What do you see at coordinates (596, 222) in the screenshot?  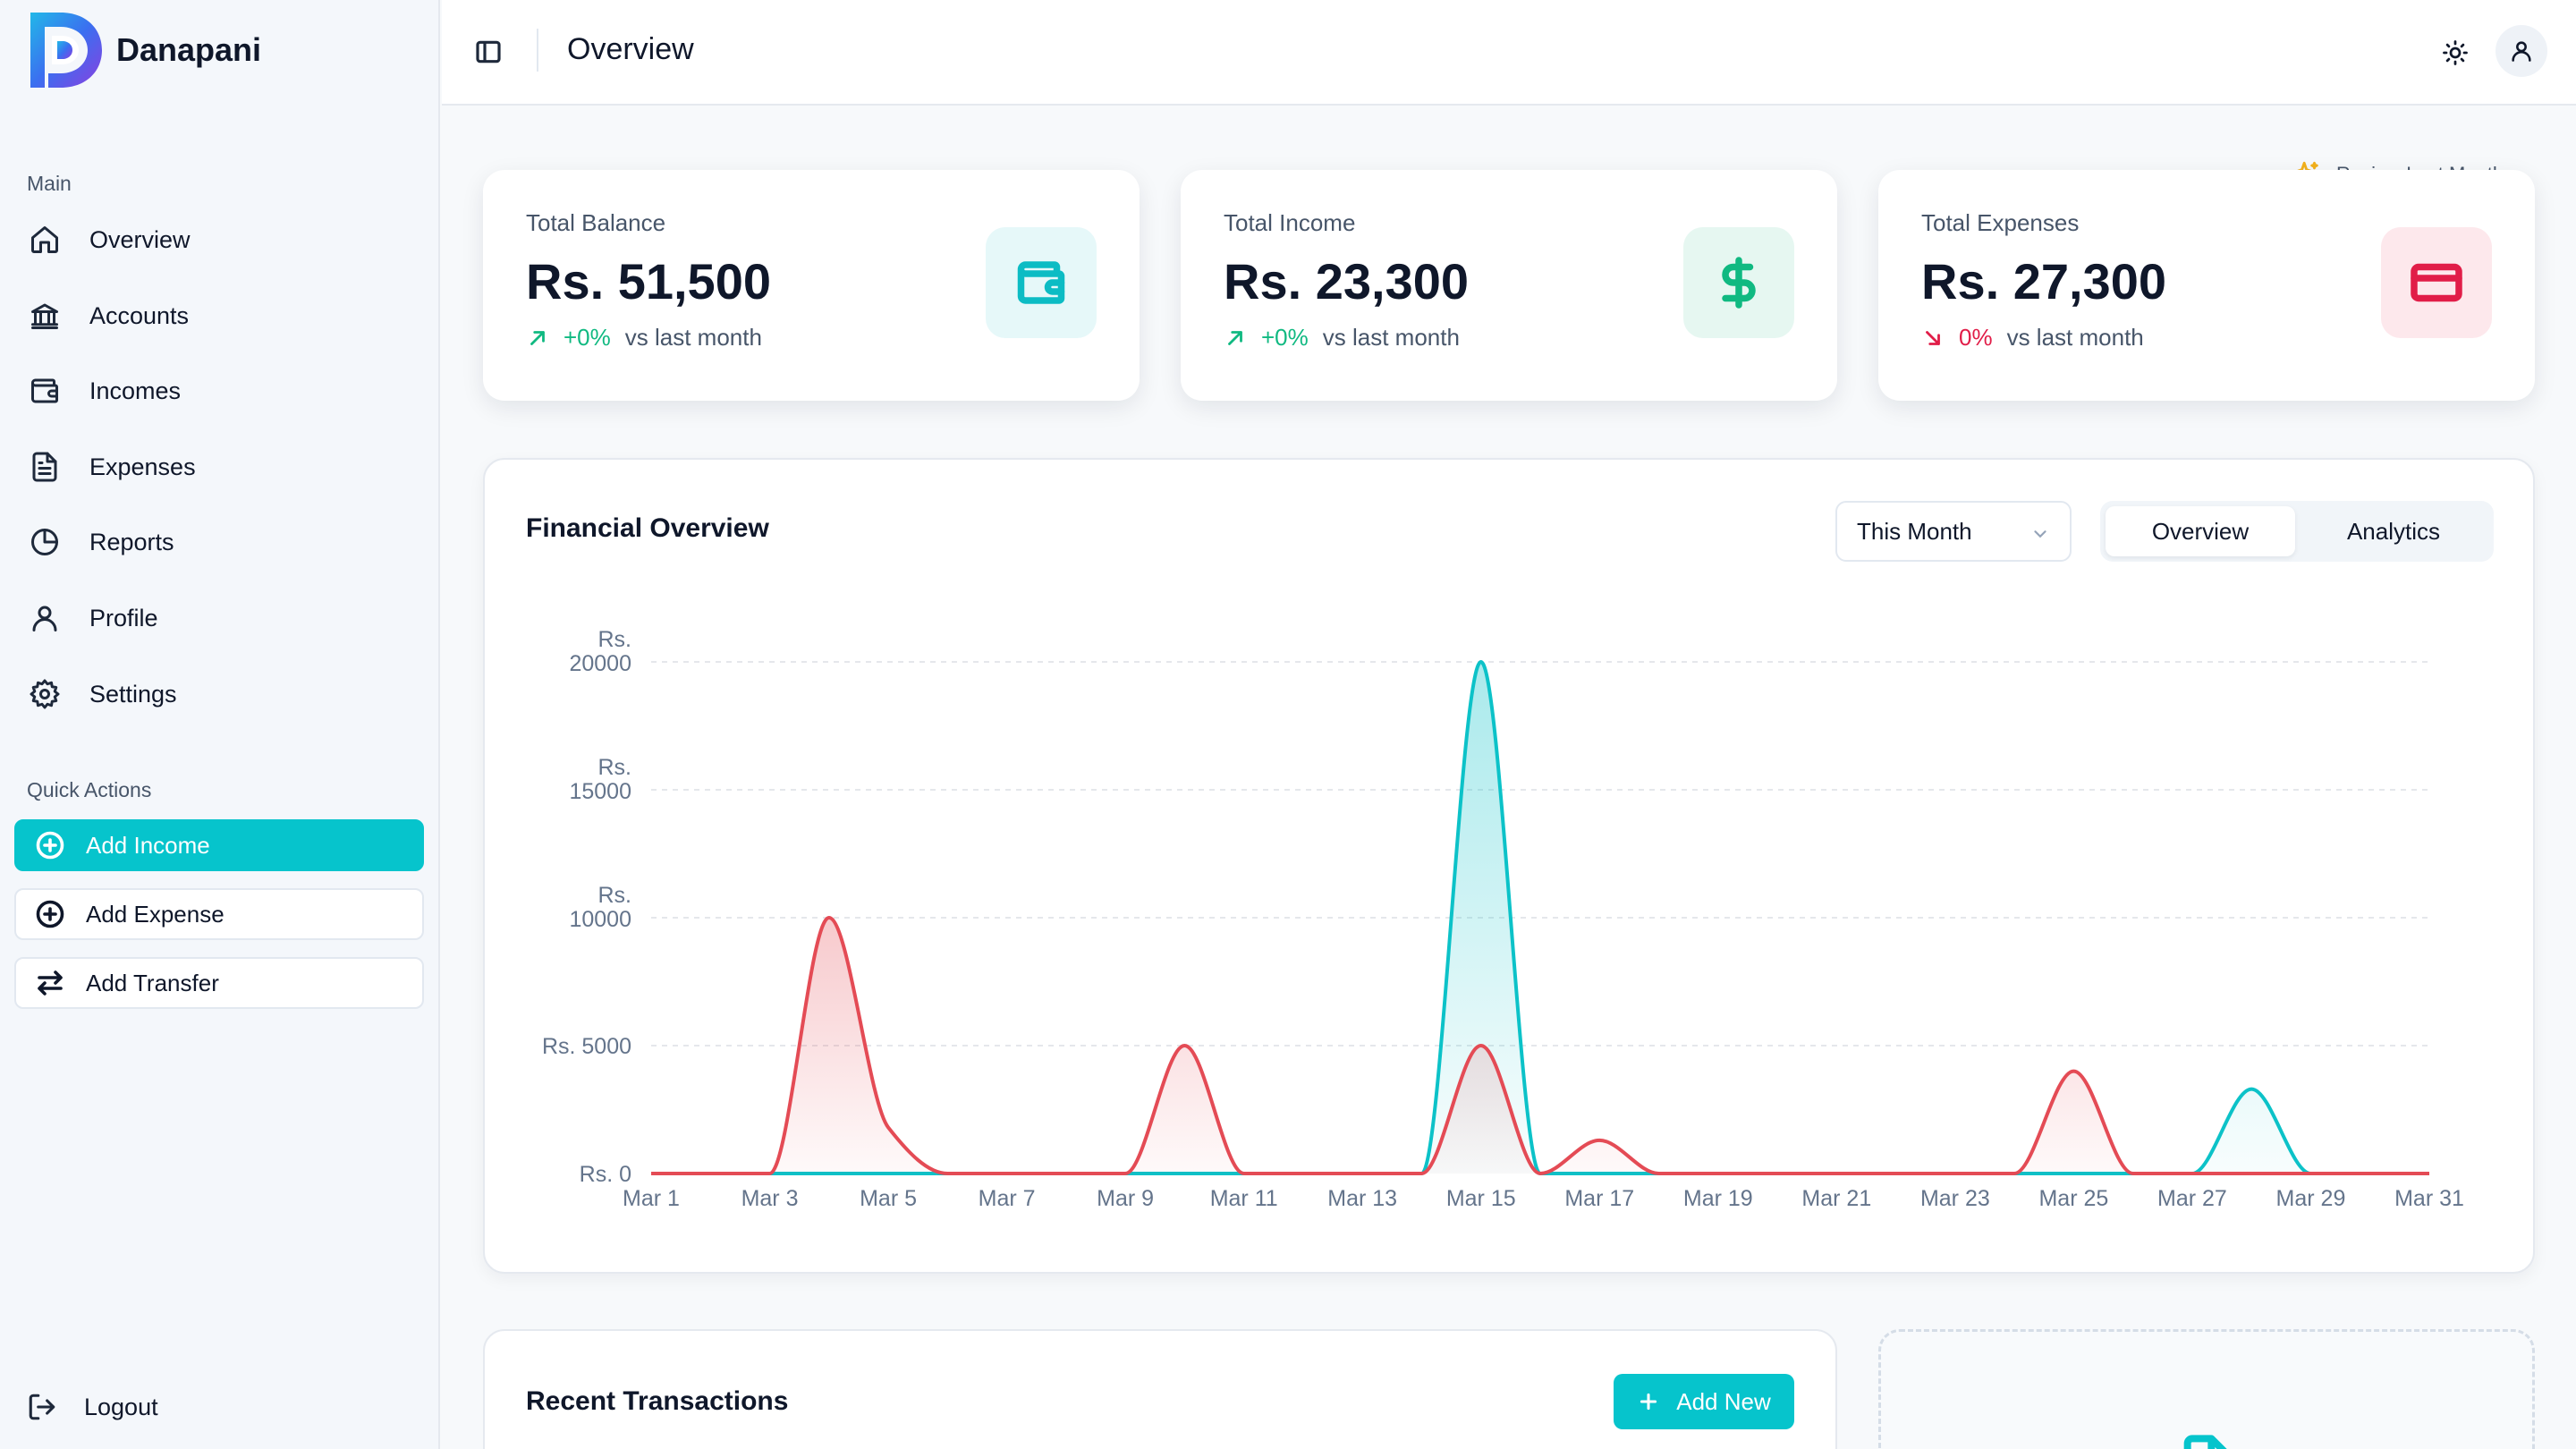 I see `stat-label: Total Balance` at bounding box center [596, 222].